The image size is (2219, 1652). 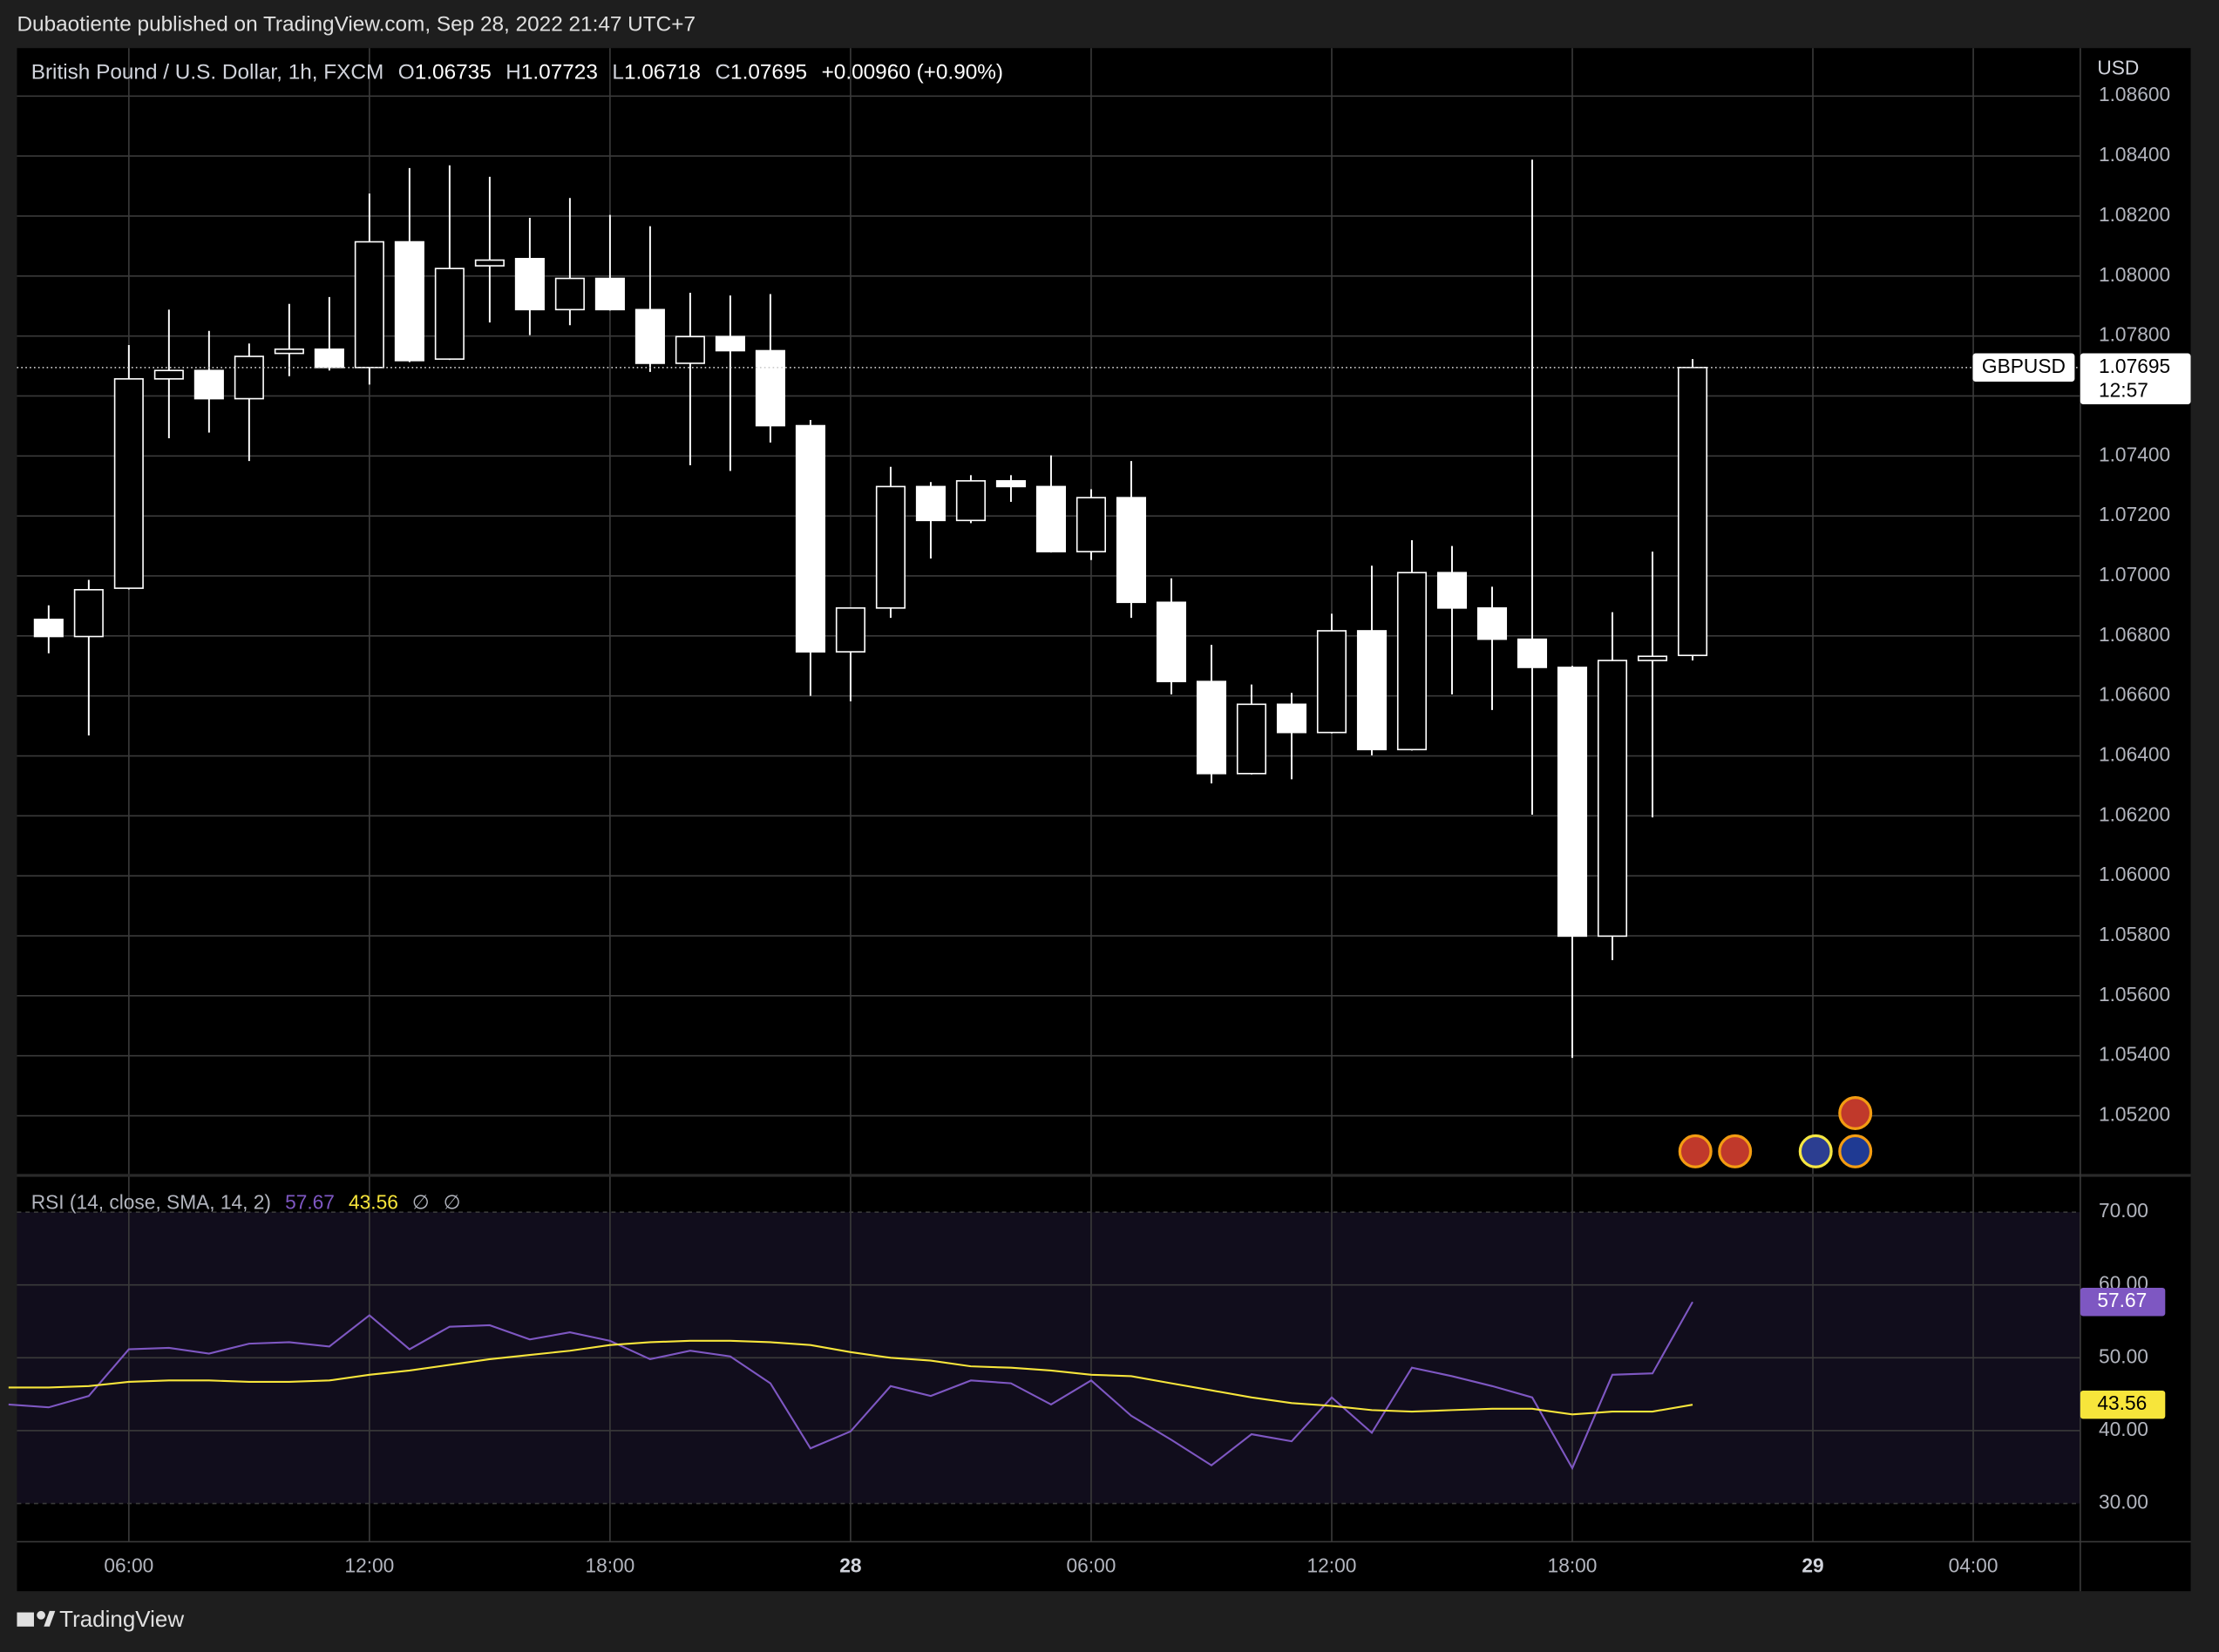 What do you see at coordinates (2134, 1114) in the screenshot?
I see `y-tick-label: 1.05200` at bounding box center [2134, 1114].